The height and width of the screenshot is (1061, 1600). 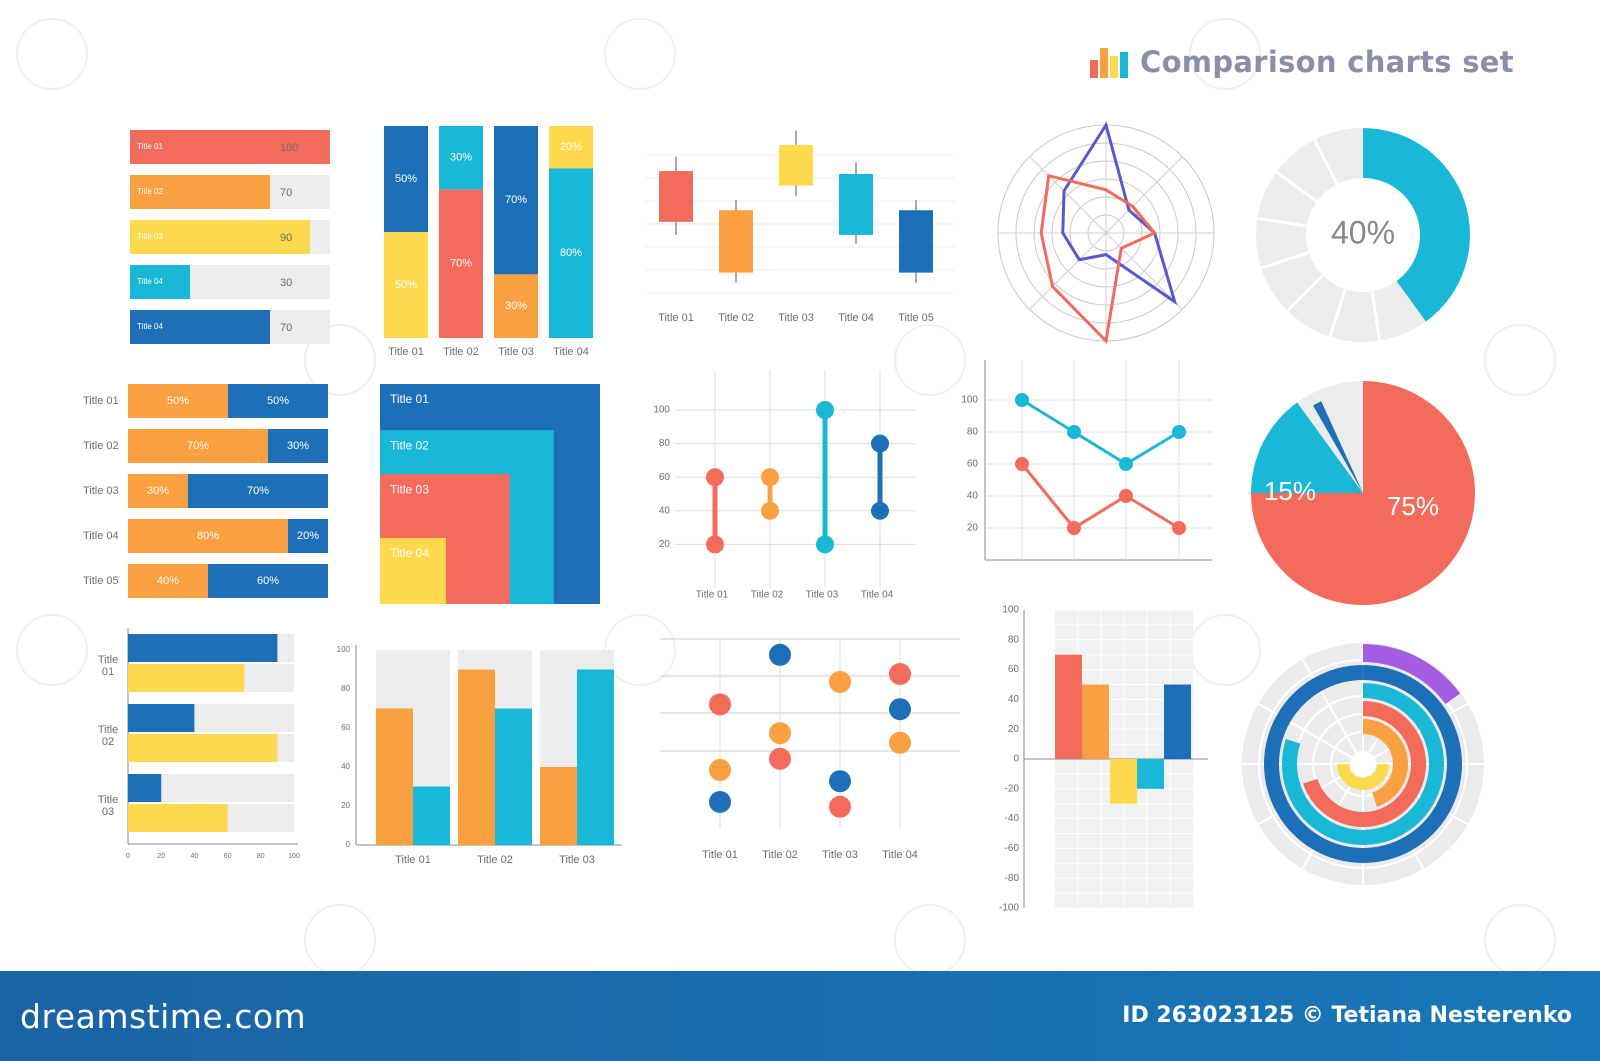 I want to click on slice-label: 15%, so click(x=1290, y=491).